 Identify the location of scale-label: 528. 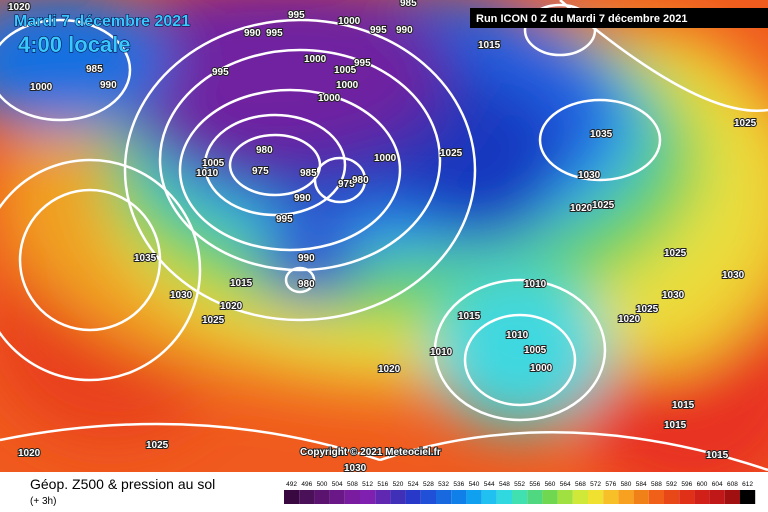
(428, 484).